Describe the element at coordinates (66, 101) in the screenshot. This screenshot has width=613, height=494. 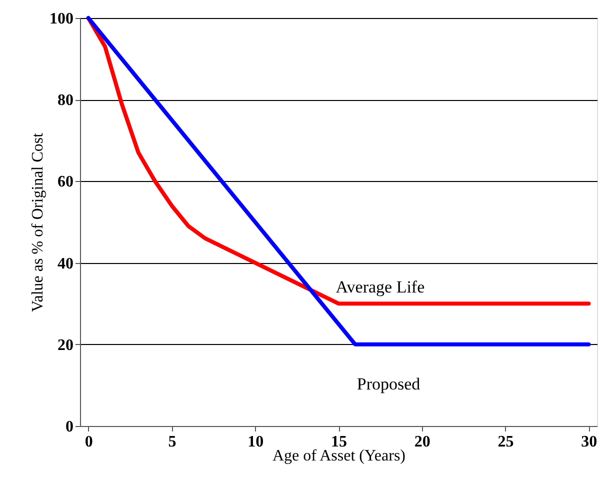
I see `y-tick-label: 80` at that location.